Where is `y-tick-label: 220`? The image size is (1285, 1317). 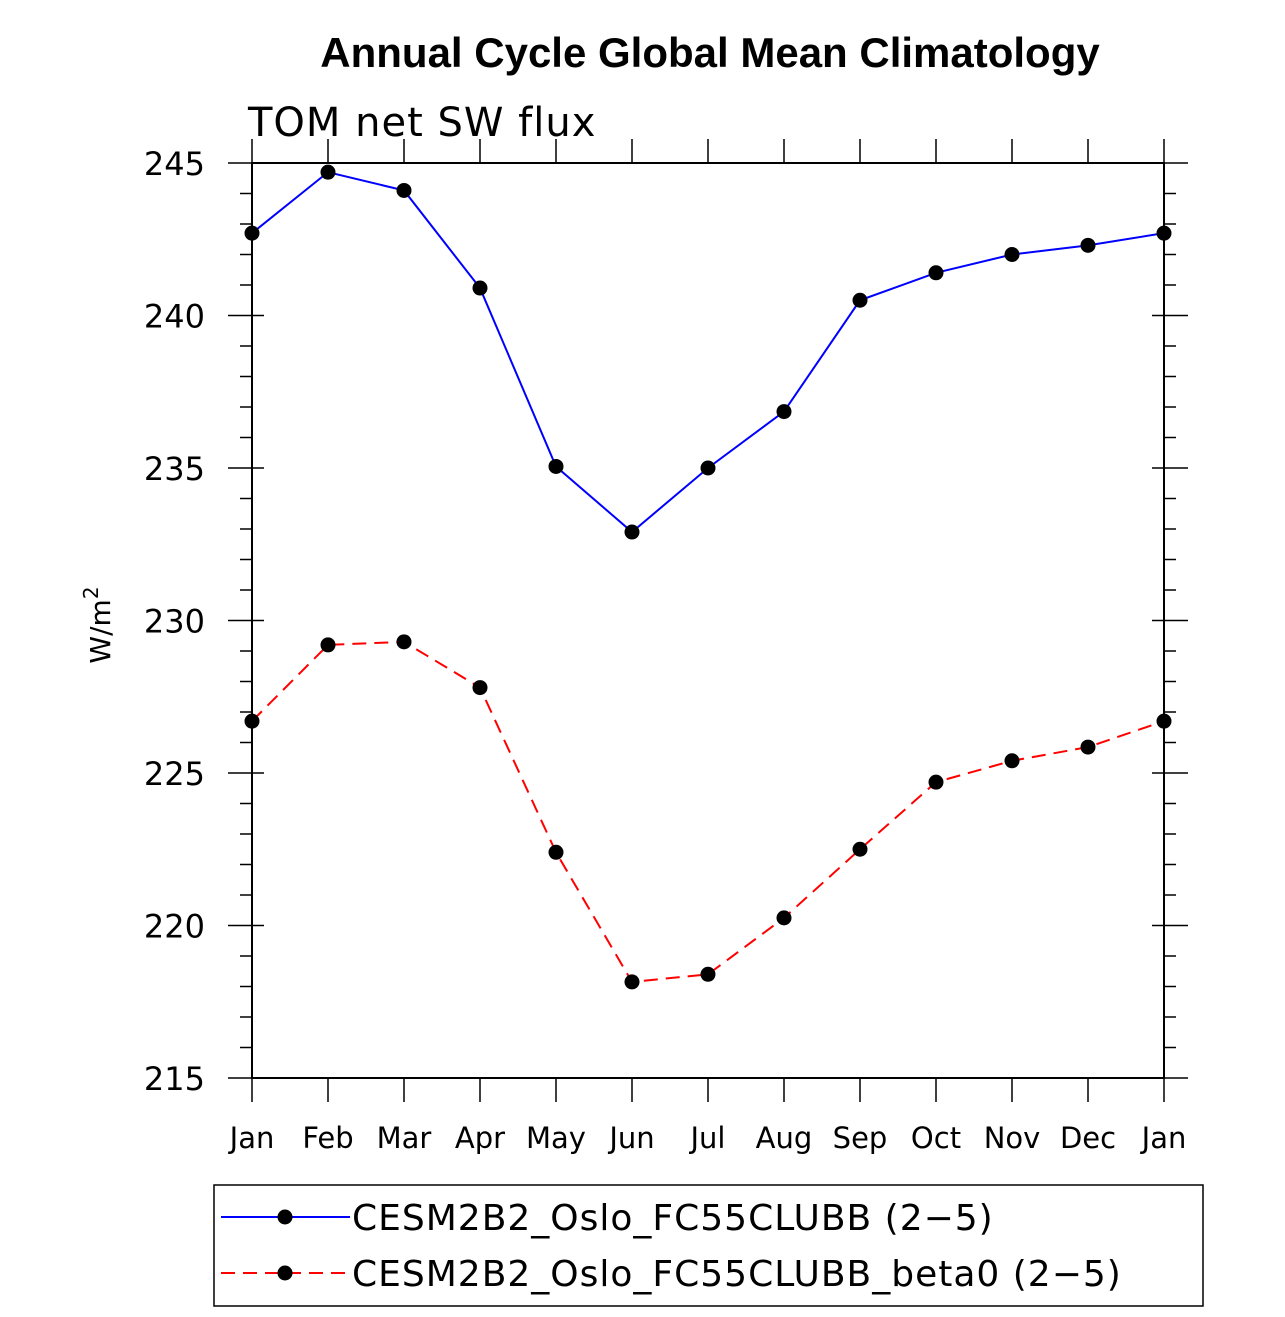
y-tick-label: 220 is located at coordinates (174, 927).